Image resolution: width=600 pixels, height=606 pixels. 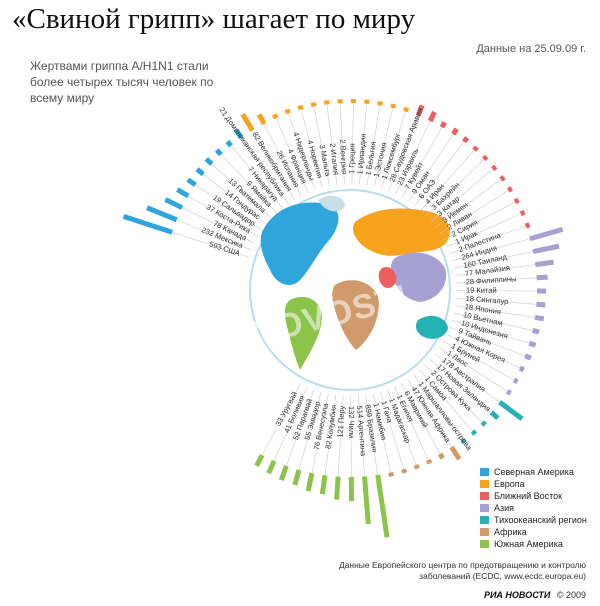 What do you see at coordinates (341, 421) in the screenshot?
I see `bar-label: 121 Перу` at bounding box center [341, 421].